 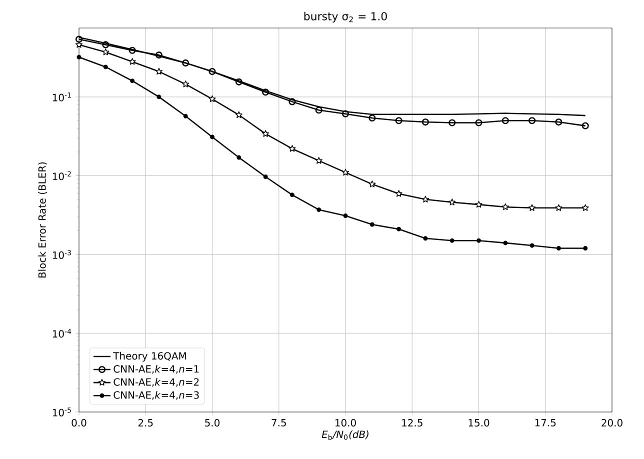 What do you see at coordinates (156, 395) in the screenshot?
I see `legend-label: CNN-AE,k=4,n=3` at bounding box center [156, 395].